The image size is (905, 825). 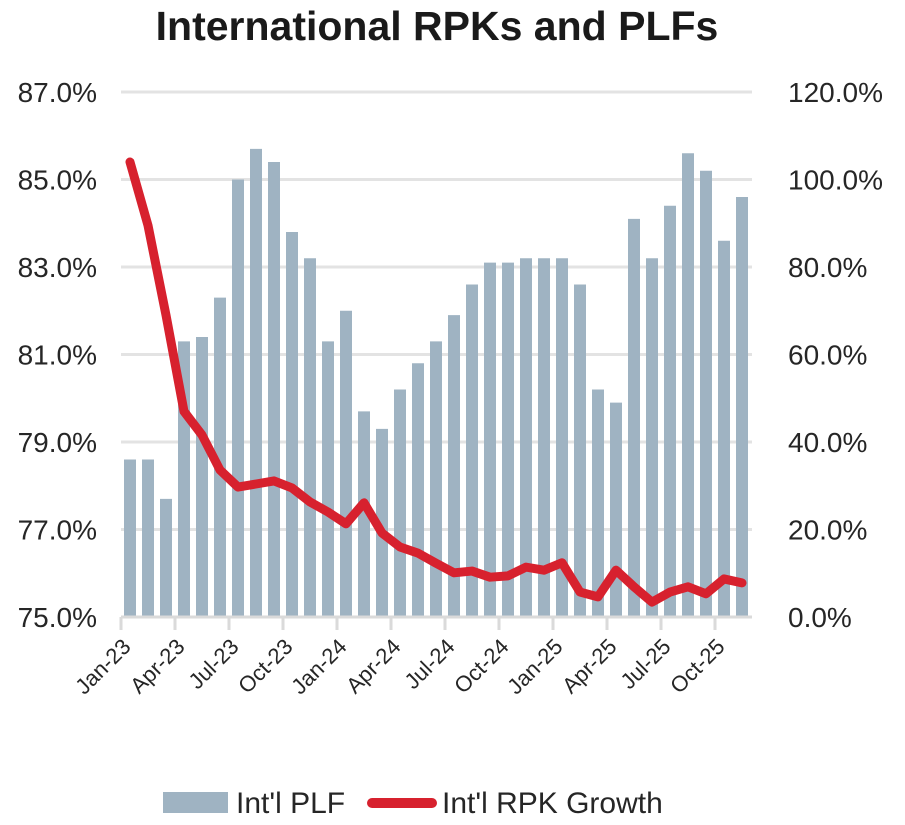 What do you see at coordinates (835, 180) in the screenshot?
I see `y-right-tick-label: 100.0%` at bounding box center [835, 180].